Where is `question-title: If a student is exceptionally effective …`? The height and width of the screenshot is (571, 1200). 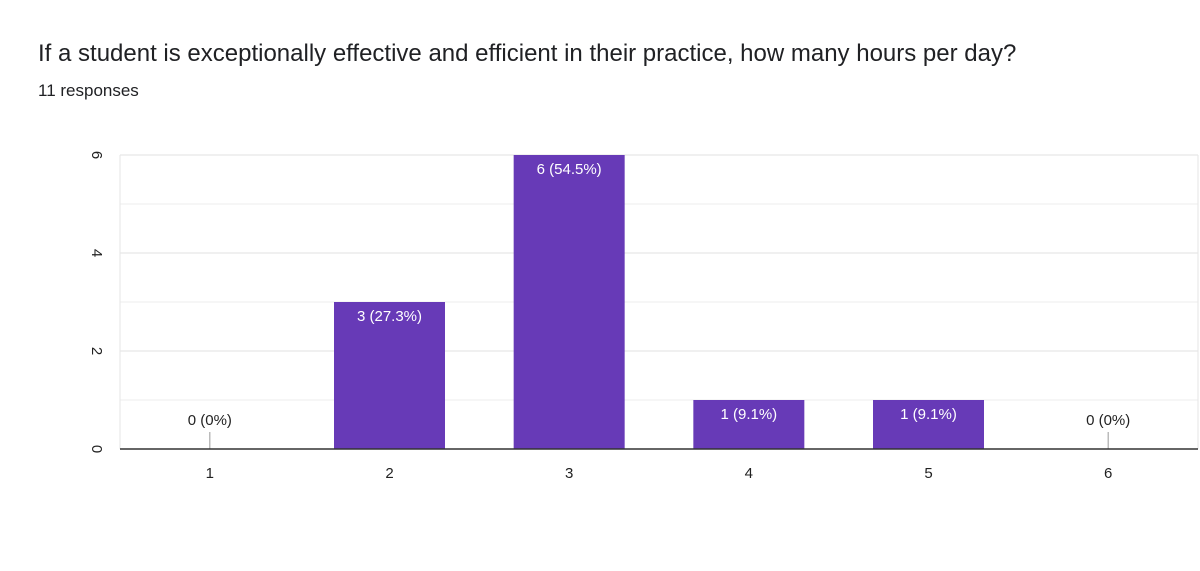
question-title: If a student is exceptionally effective … is located at coordinates (527, 53).